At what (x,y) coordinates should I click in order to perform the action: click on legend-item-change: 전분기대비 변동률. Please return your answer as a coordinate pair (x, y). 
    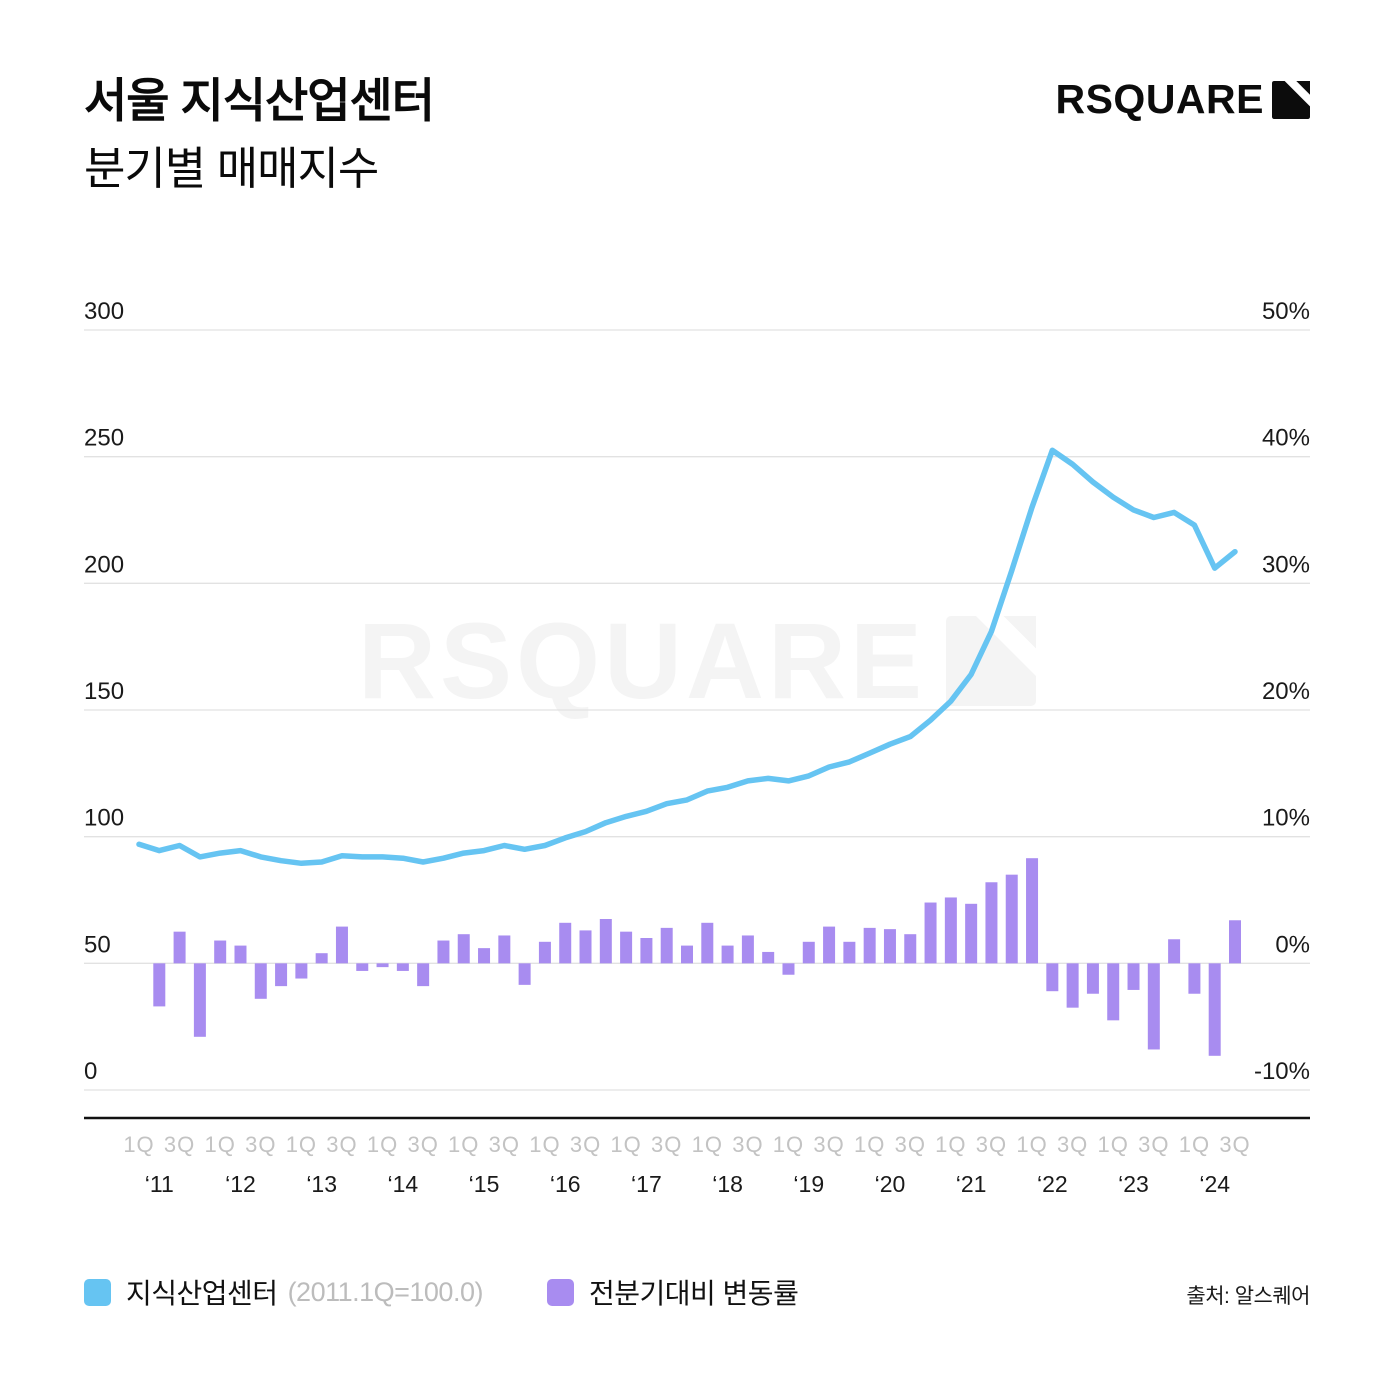
    Looking at the image, I should click on (672, 1292).